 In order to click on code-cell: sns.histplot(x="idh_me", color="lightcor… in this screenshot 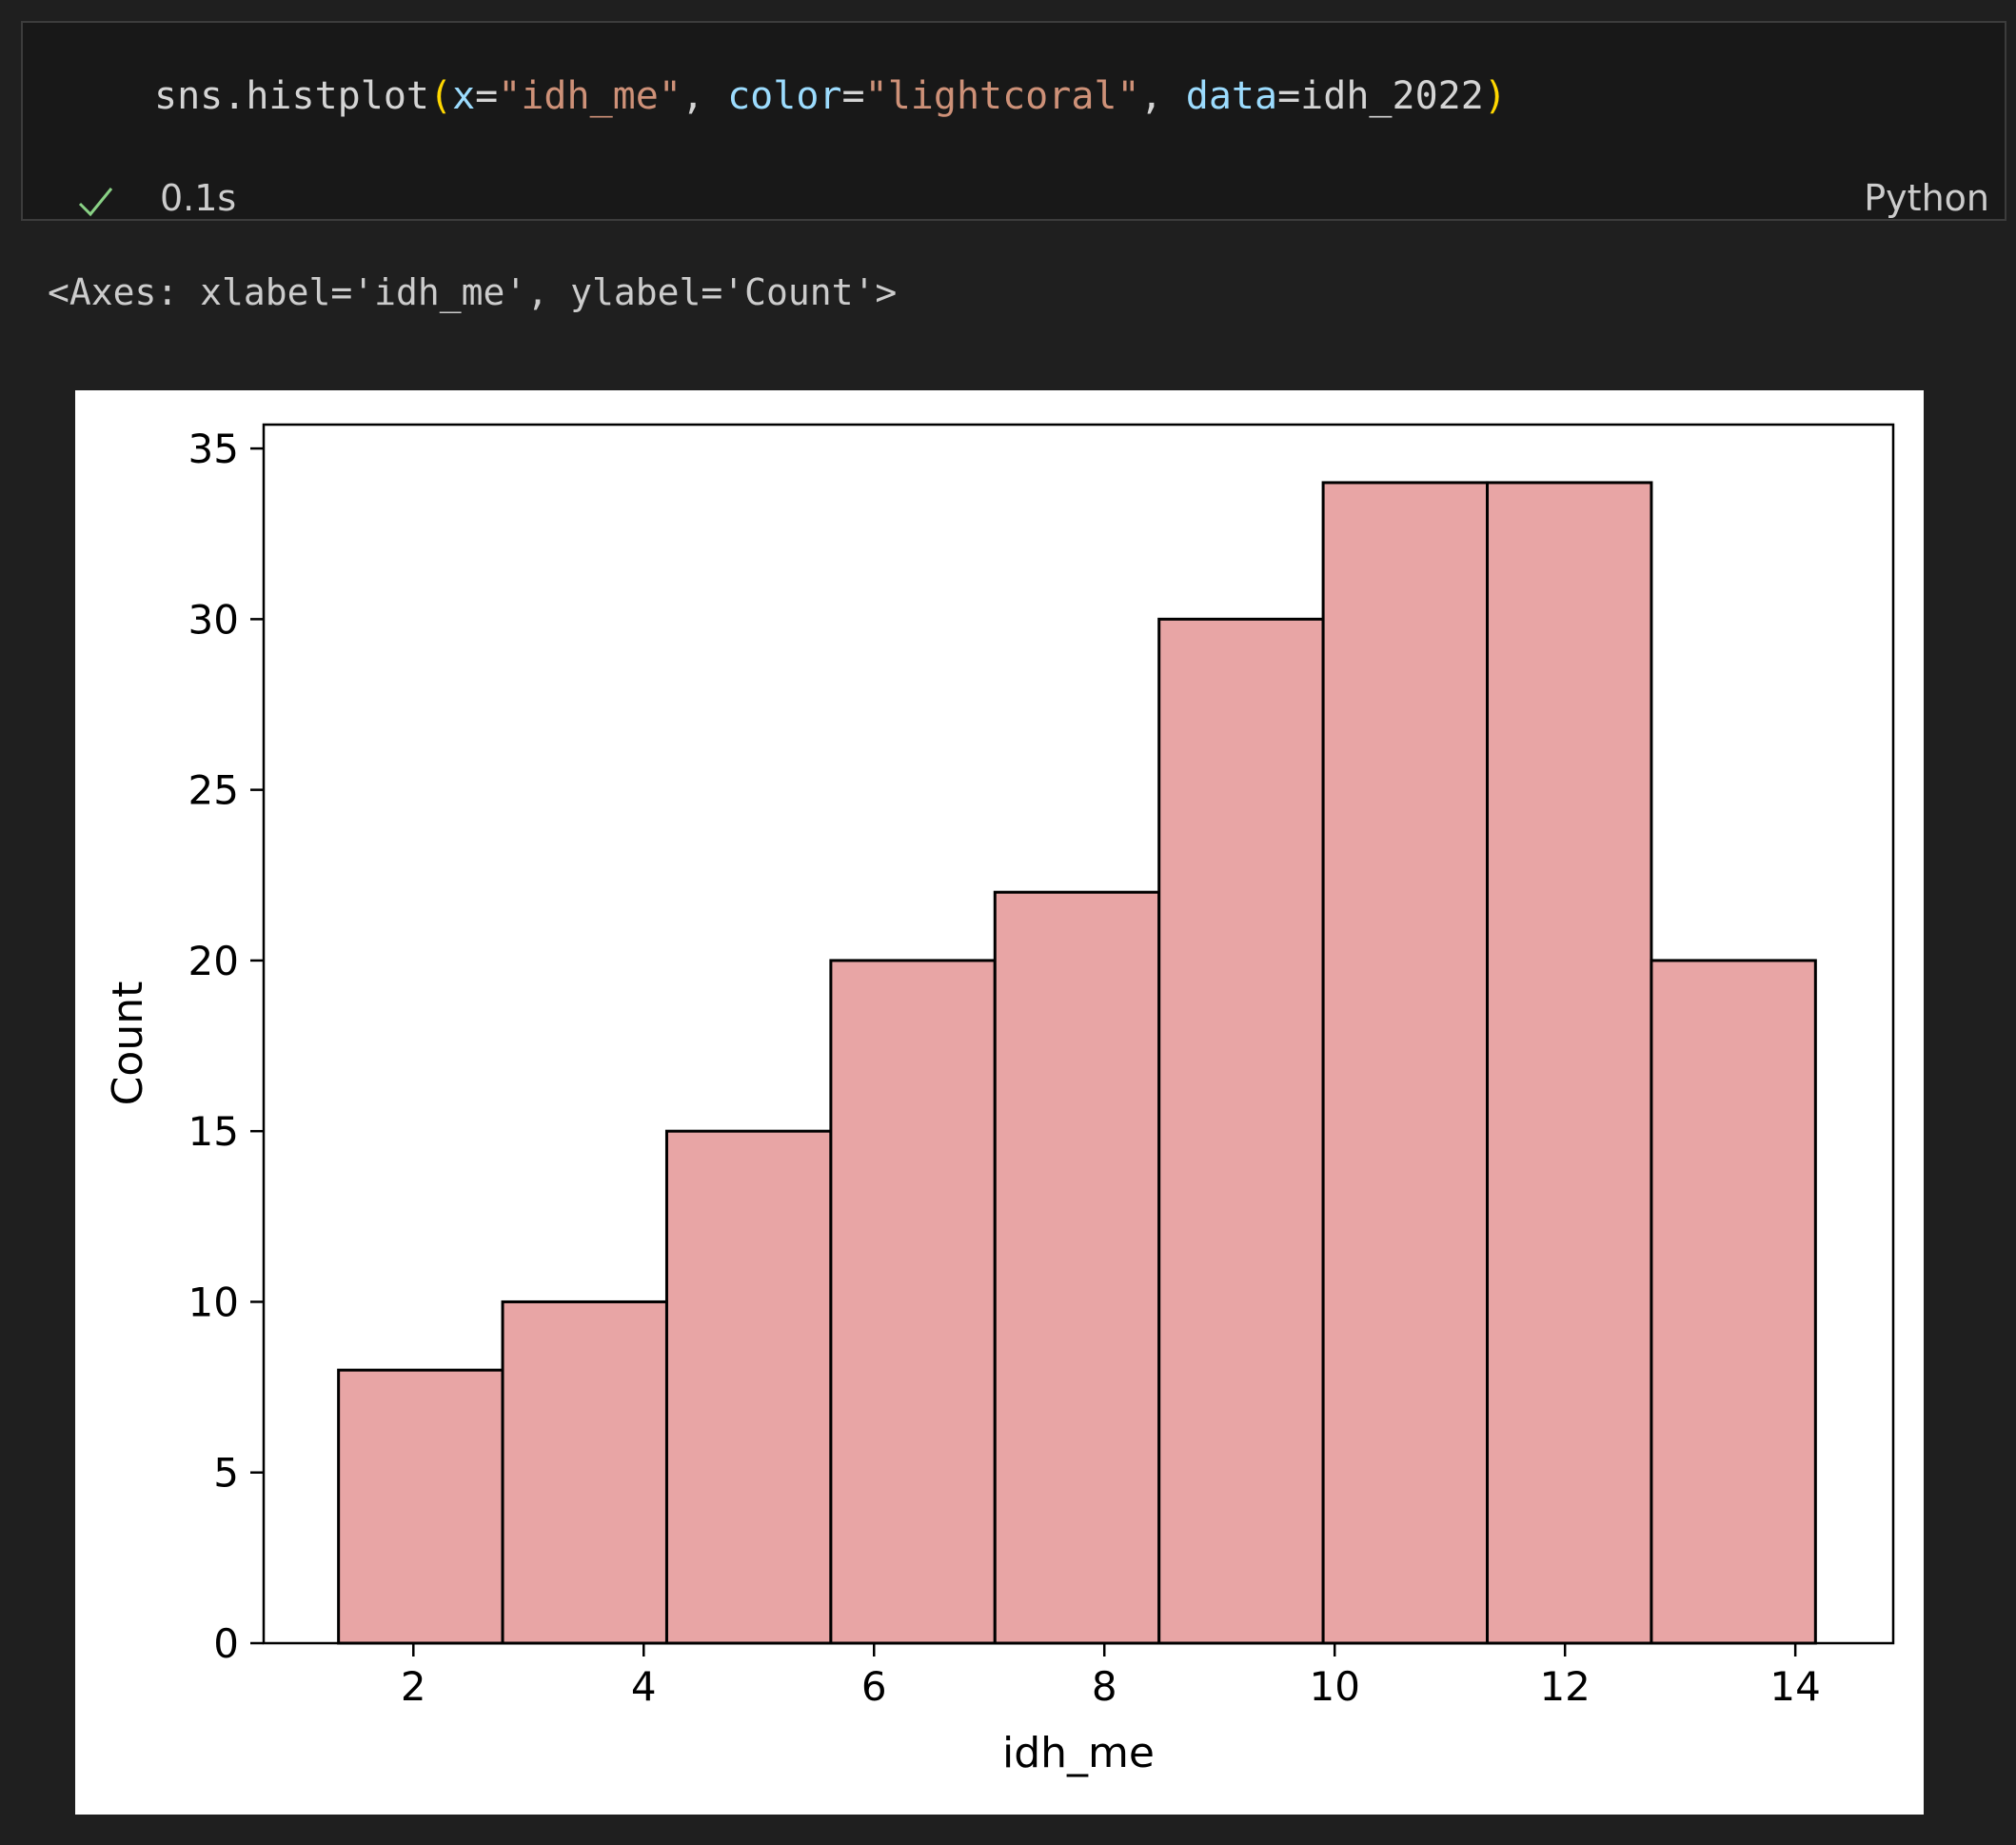, I will do `click(1014, 121)`.